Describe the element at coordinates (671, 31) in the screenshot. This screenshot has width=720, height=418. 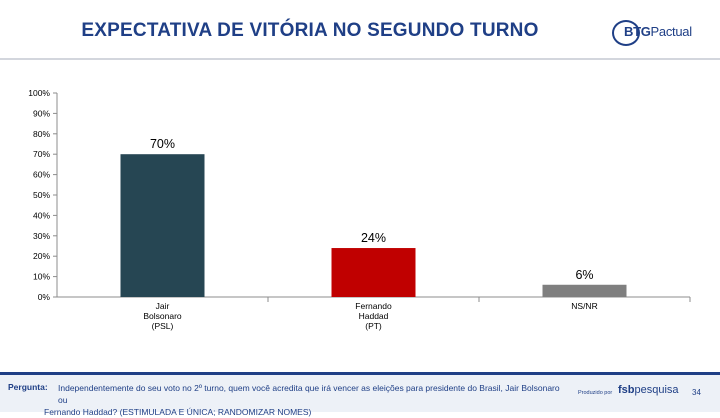
I see `logo-text-rest: Pactual` at that location.